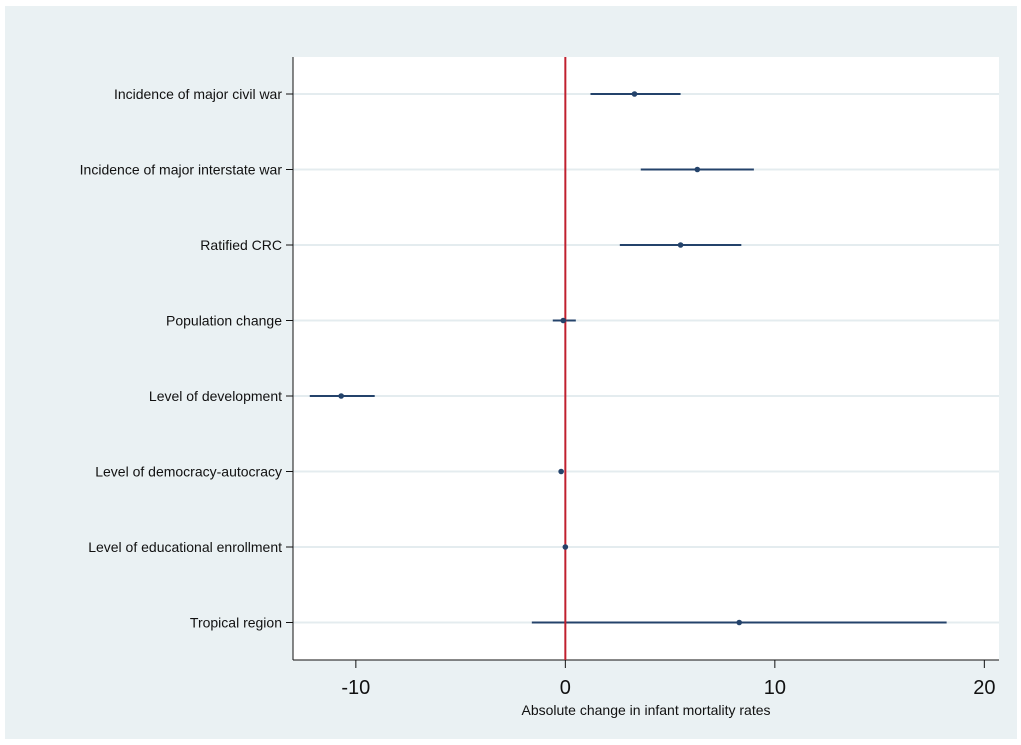 The width and height of the screenshot is (1021, 745). I want to click on y-tick-label: Level of educational enrollment, so click(185, 547).